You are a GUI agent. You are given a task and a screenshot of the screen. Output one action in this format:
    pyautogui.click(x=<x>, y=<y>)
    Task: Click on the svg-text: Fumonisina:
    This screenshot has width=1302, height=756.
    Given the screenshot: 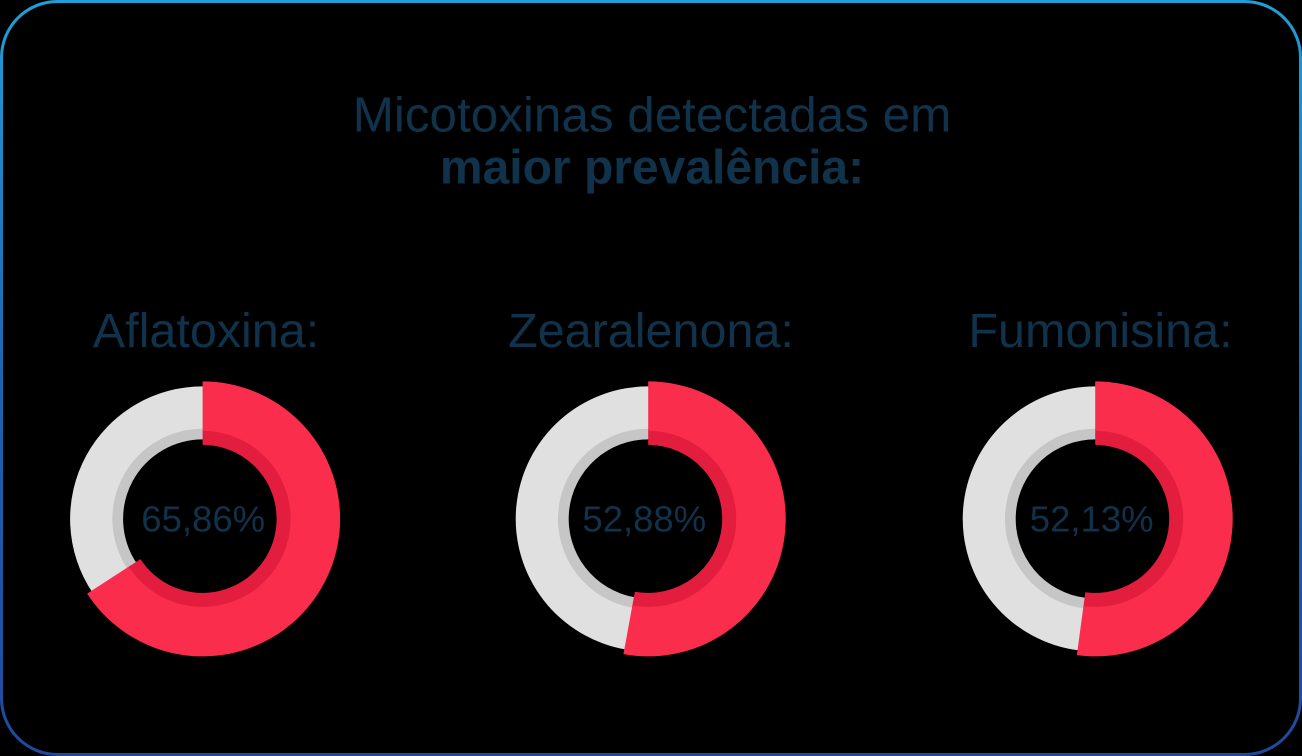 What is the action you would take?
    pyautogui.click(x=1100, y=331)
    